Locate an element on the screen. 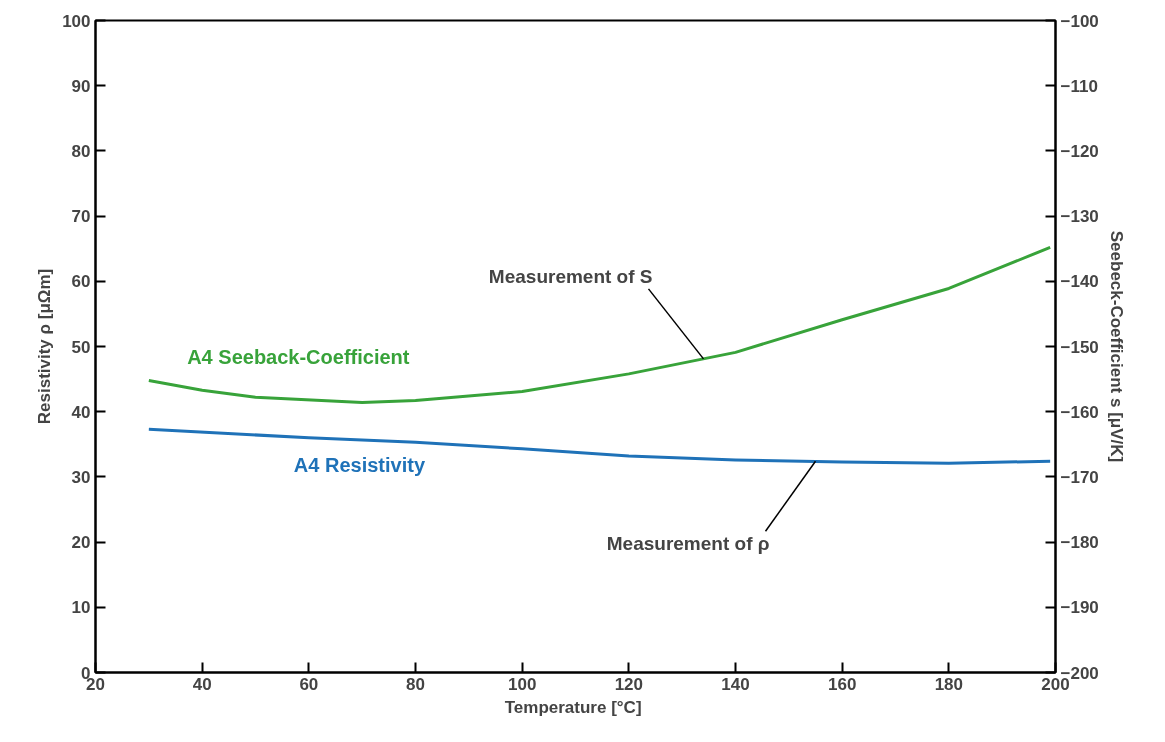 The width and height of the screenshot is (1165, 742). y-tick-label: 100 is located at coordinates (76, 21).